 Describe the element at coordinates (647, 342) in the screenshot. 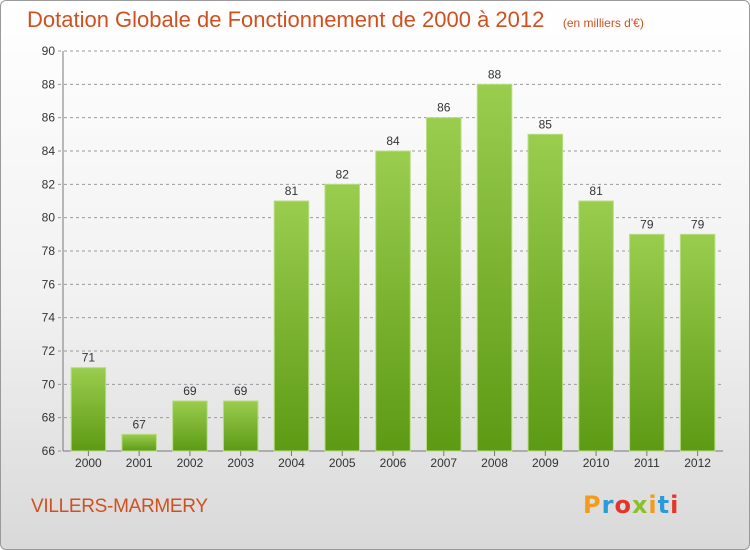

I see `bar-2011` at that location.